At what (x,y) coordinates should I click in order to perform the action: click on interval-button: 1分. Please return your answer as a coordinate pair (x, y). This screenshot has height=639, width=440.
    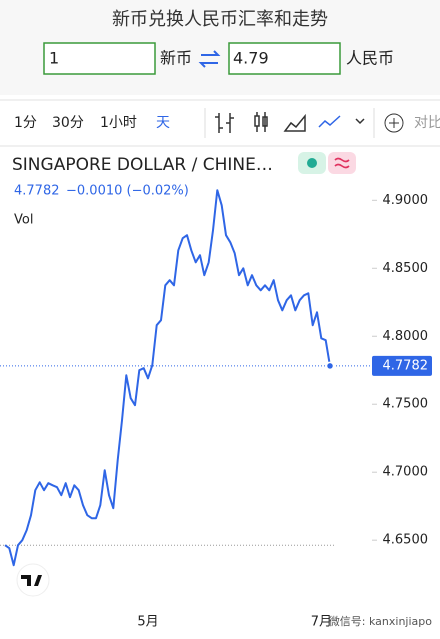
    Looking at the image, I should click on (25, 123).